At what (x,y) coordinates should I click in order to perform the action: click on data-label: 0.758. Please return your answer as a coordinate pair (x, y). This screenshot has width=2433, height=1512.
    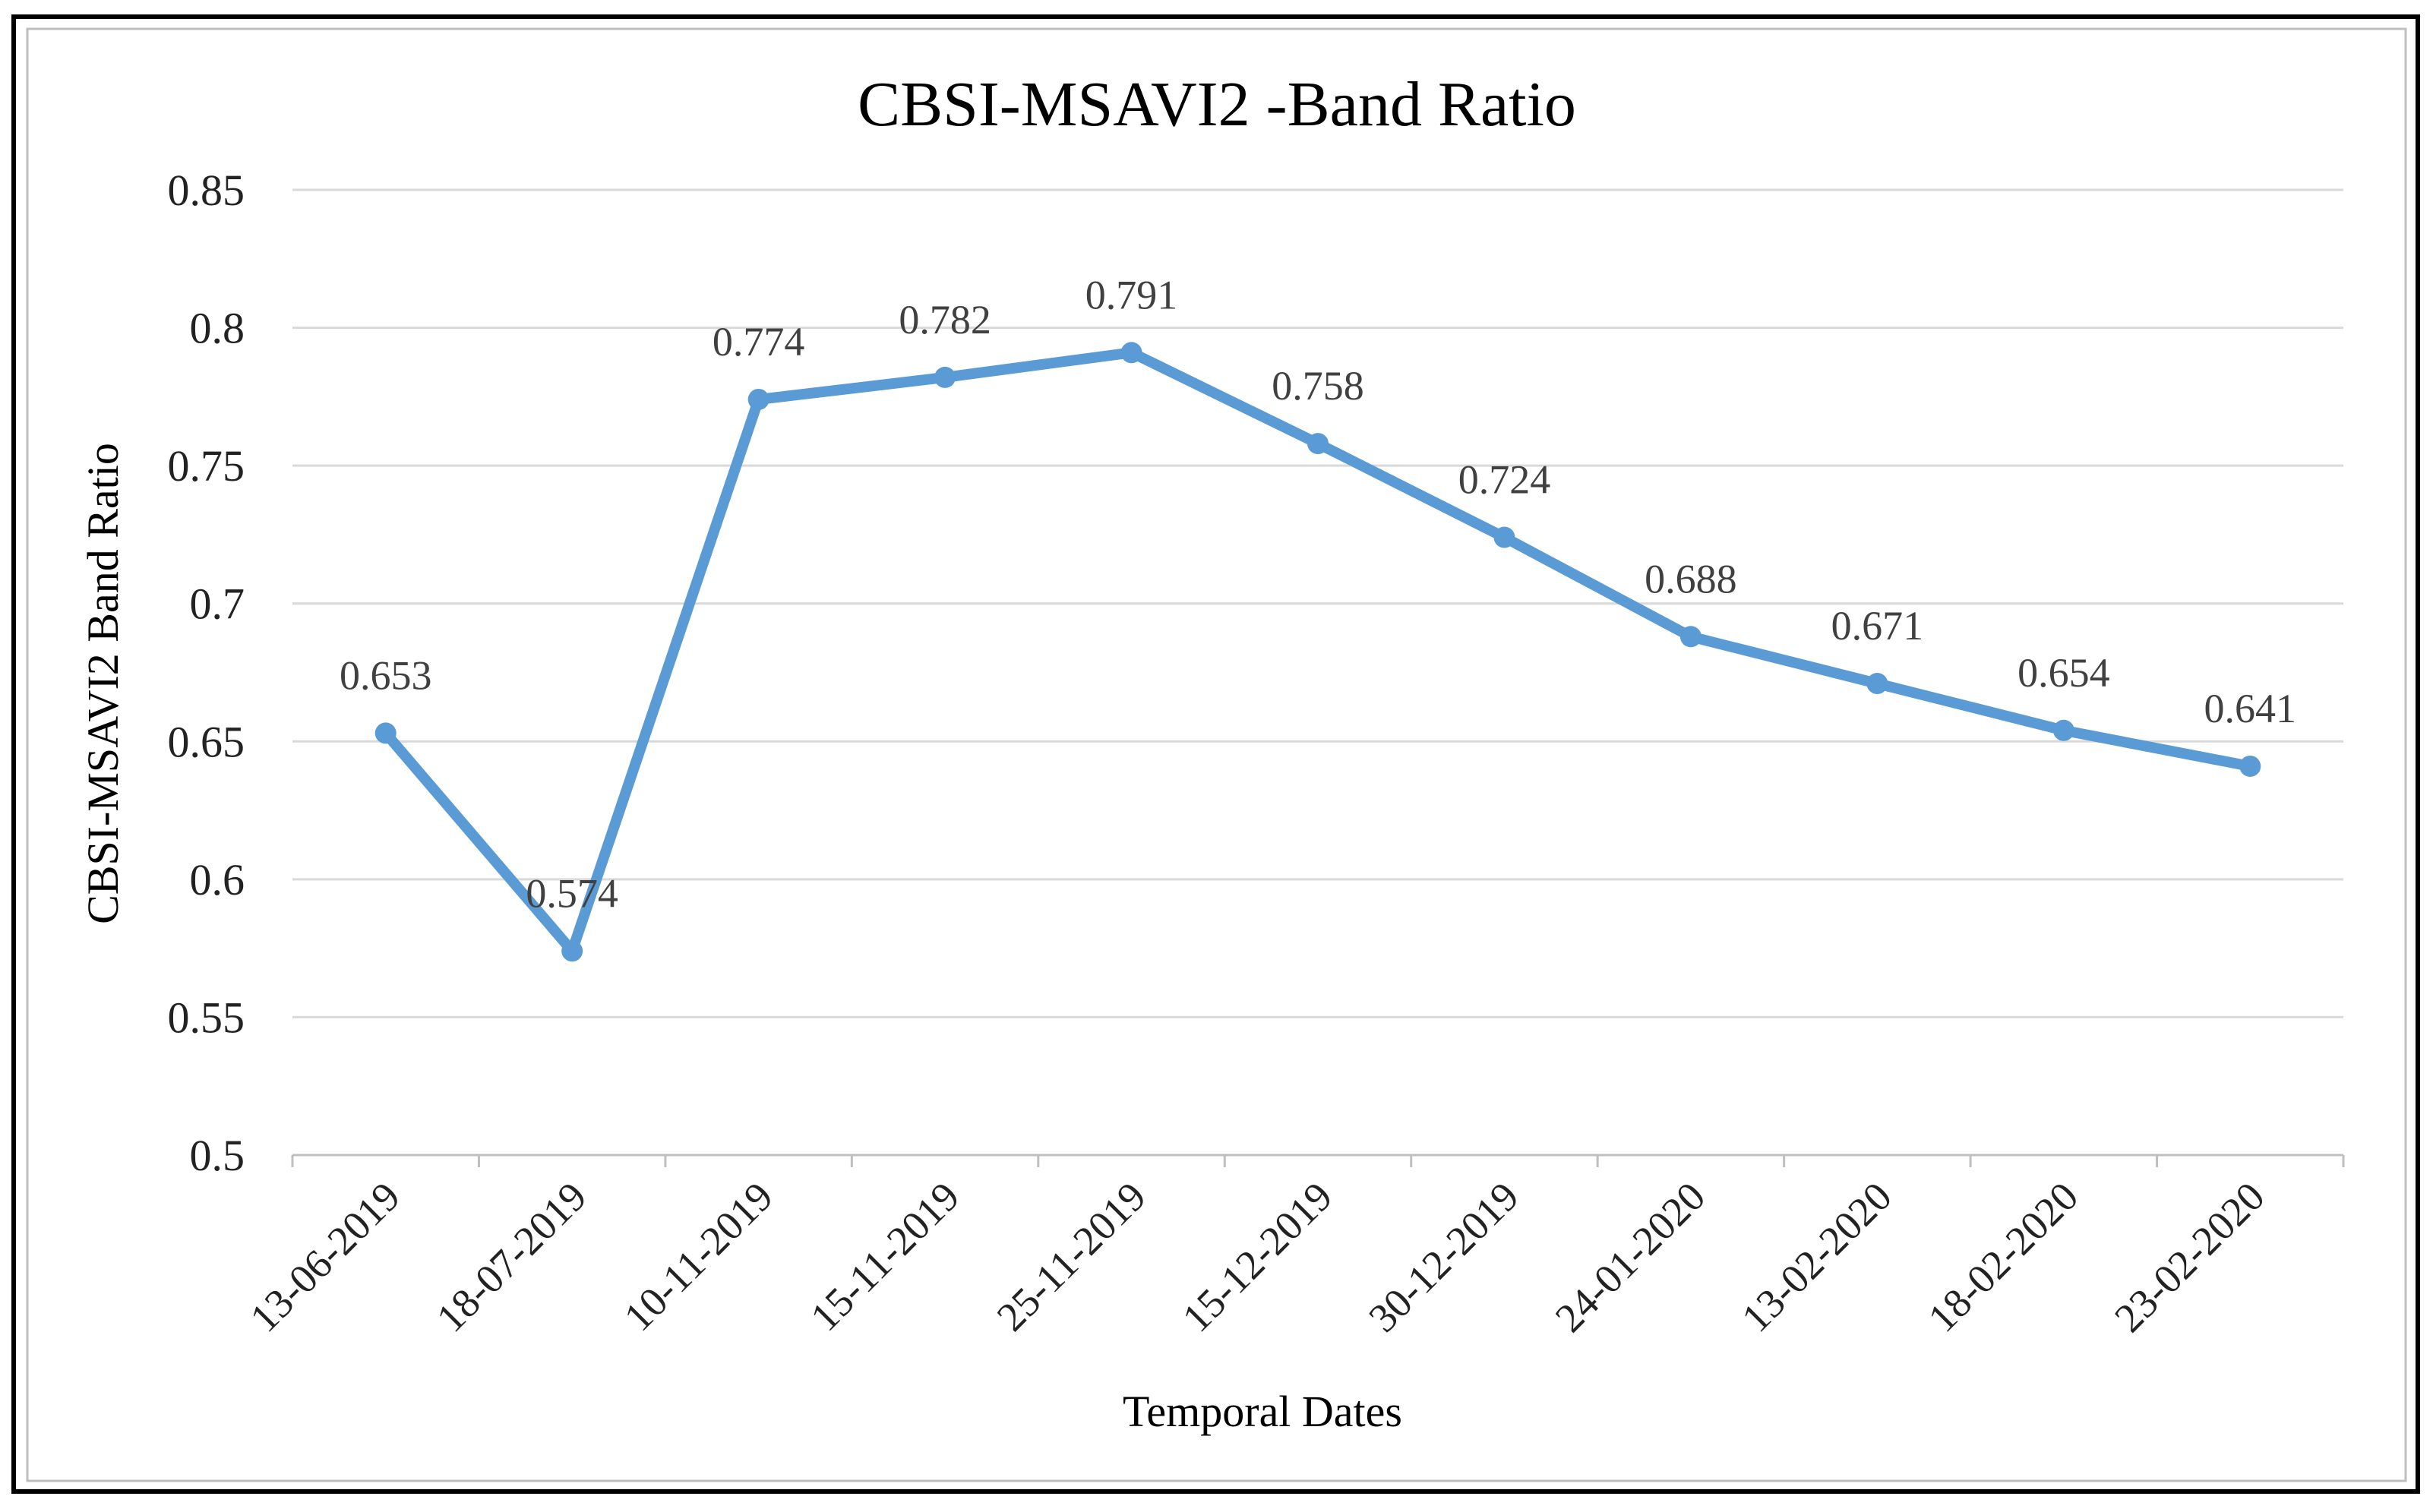
    Looking at the image, I should click on (1318, 386).